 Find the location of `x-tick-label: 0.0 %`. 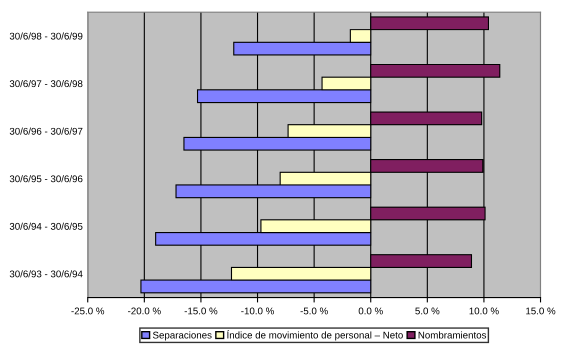

x-tick-label: 0.0 % is located at coordinates (370, 311).